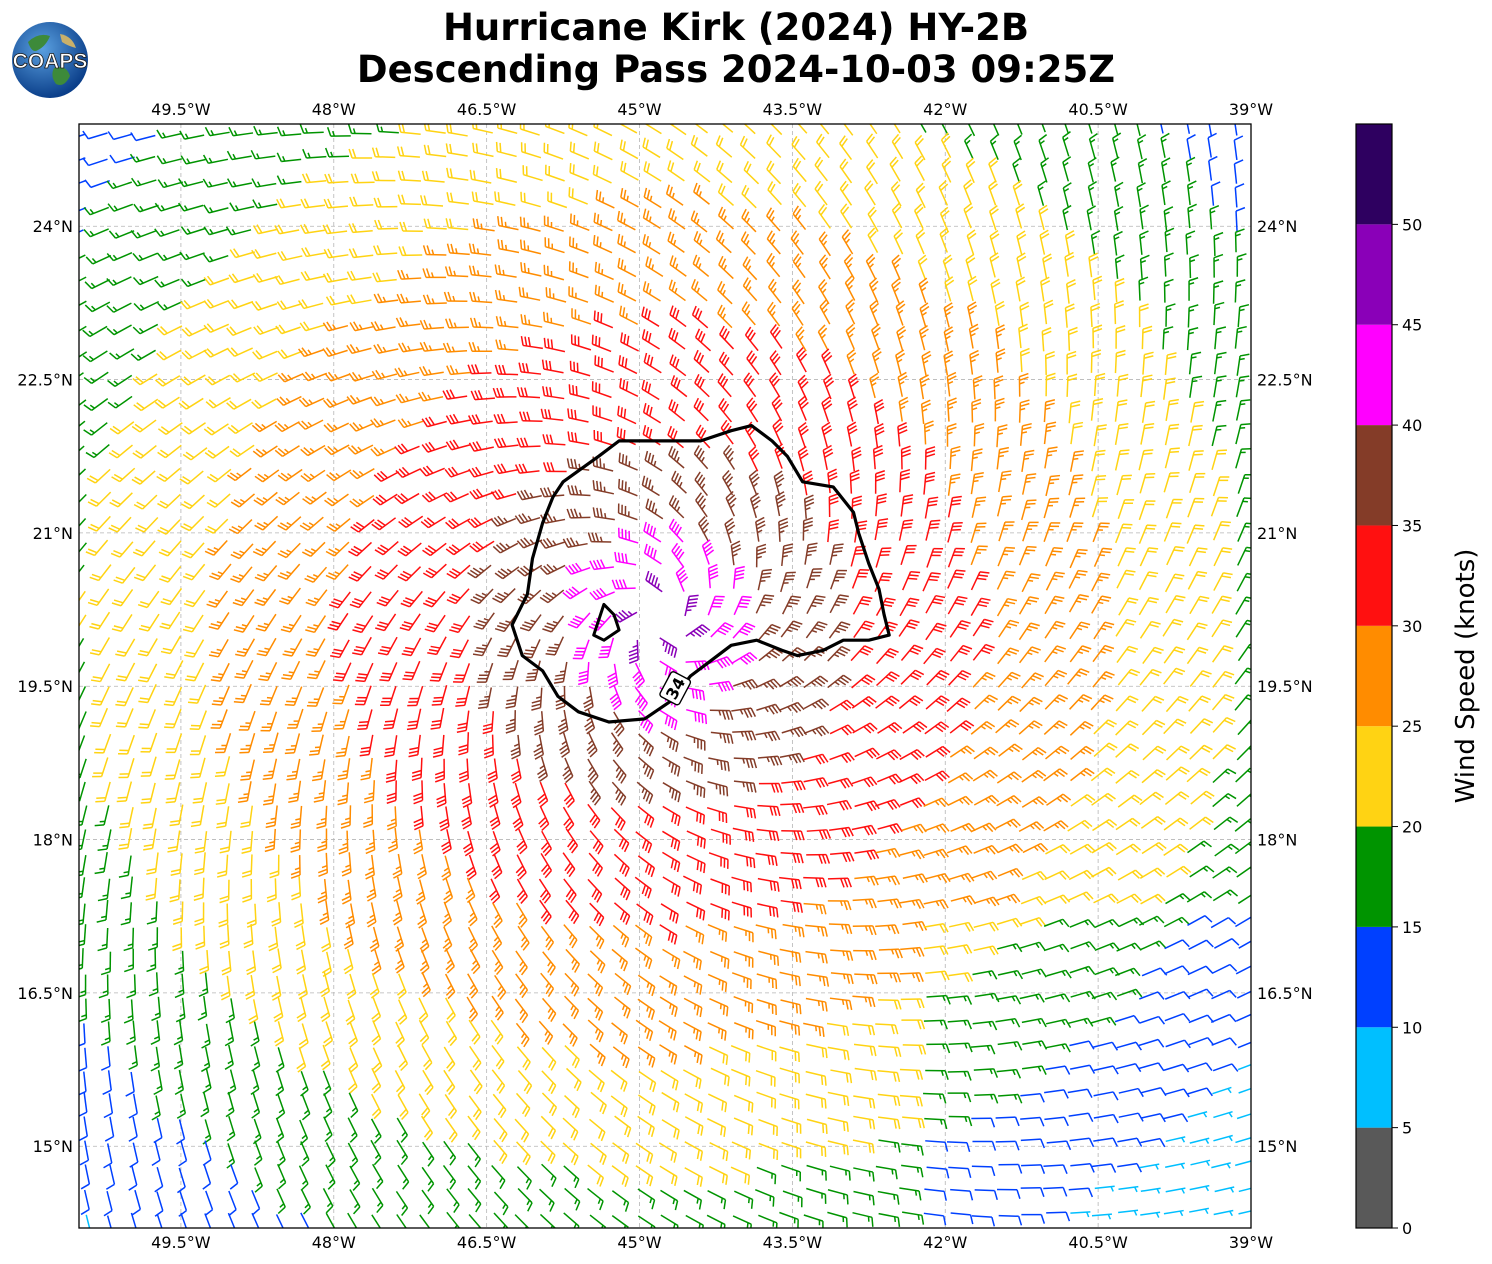 The height and width of the screenshot is (1264, 1492). I want to click on lon-tick-label-top: 48°W, so click(334, 109).